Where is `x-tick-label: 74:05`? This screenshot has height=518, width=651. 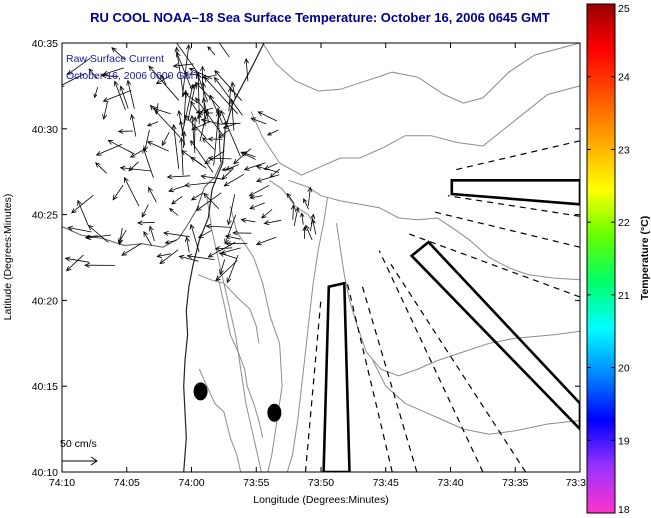
x-tick-label: 74:05 is located at coordinates (127, 483).